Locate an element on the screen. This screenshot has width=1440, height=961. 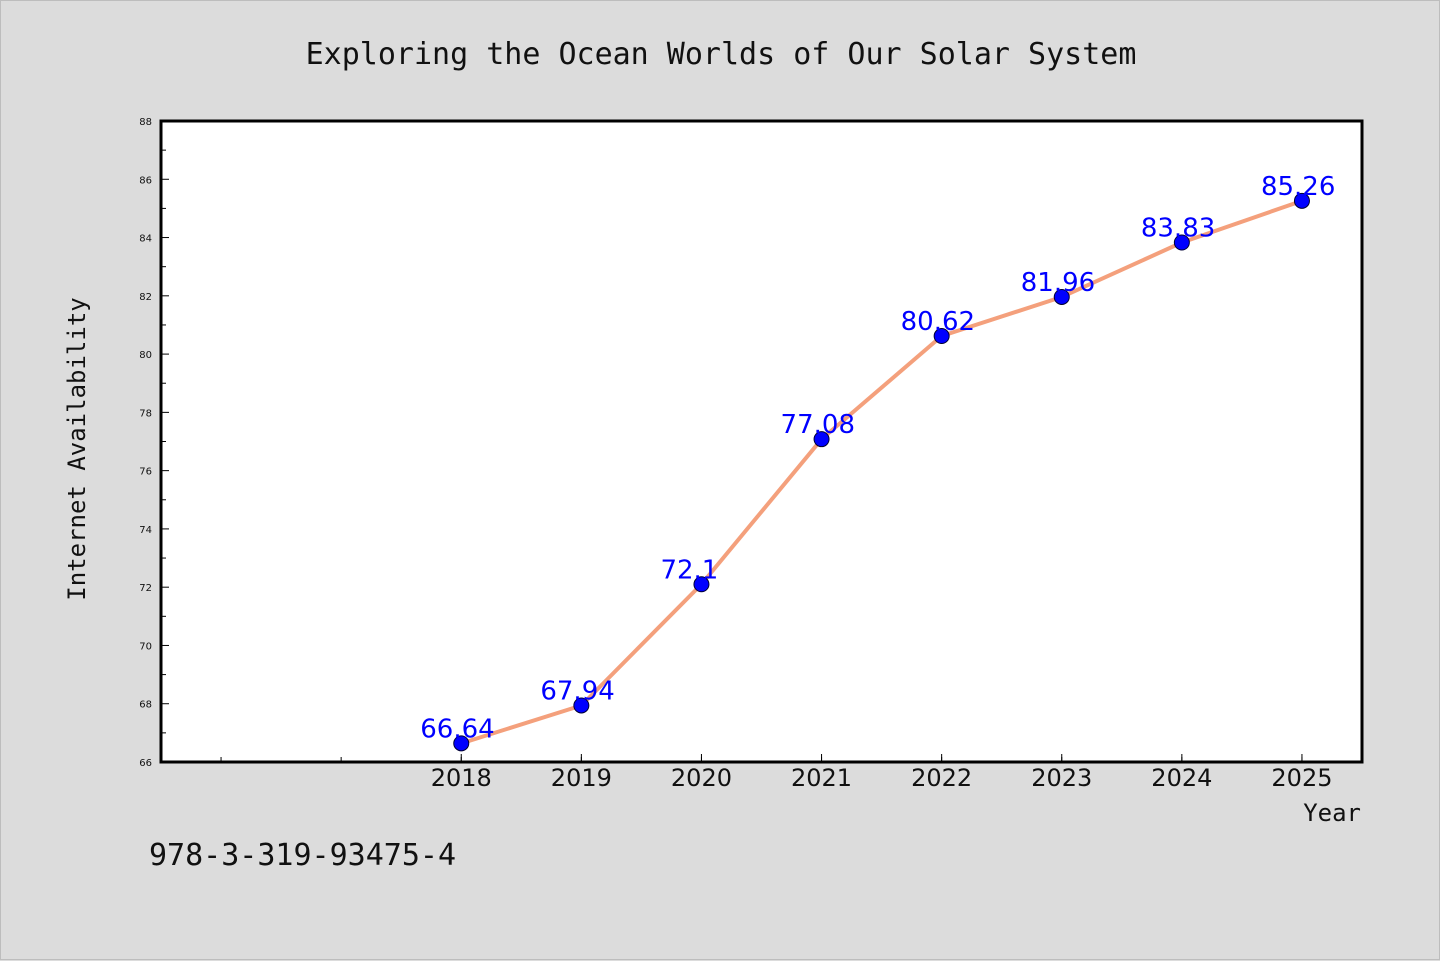
y-tick-label: 72 is located at coordinates (145, 588).